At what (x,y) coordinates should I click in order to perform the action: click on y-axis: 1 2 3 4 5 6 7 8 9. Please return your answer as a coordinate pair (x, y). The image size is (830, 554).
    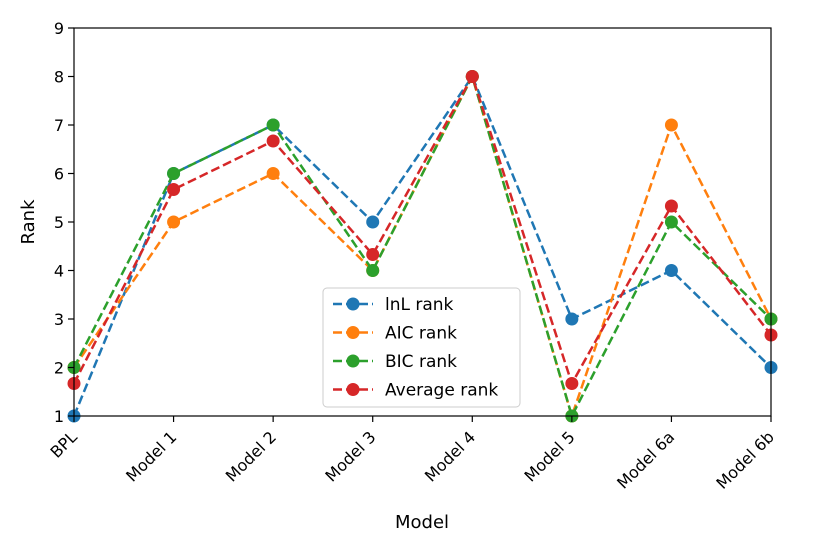
    Looking at the image, I should click on (64, 222).